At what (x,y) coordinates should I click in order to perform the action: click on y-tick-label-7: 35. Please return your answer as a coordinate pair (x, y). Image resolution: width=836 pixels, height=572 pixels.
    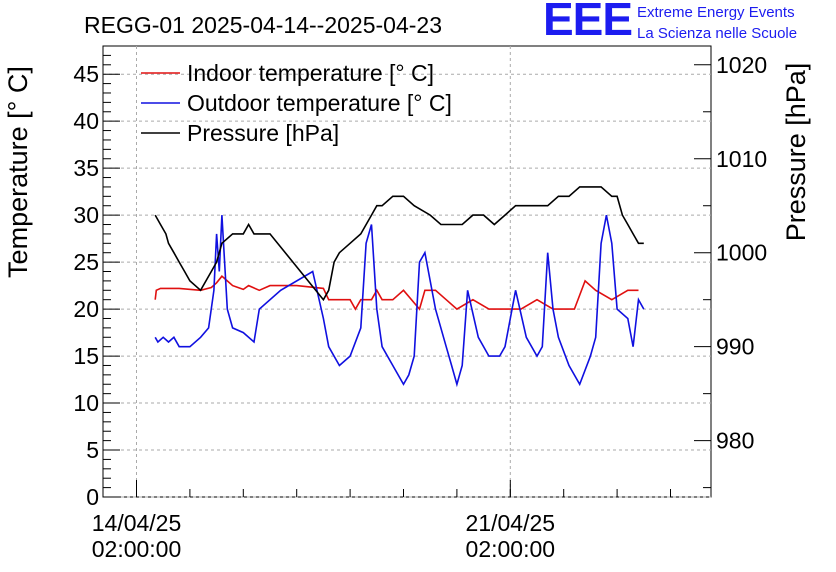
    Looking at the image, I should click on (86, 168).